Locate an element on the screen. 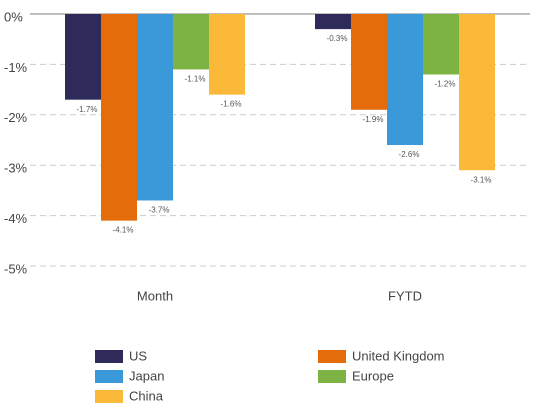  legend-label: US is located at coordinates (138, 355).